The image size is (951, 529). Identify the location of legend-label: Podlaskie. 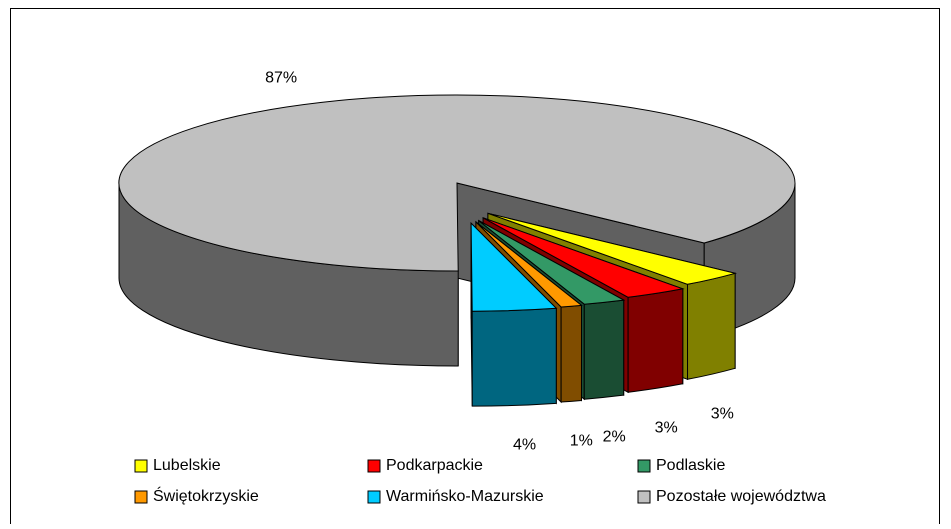
(690, 465).